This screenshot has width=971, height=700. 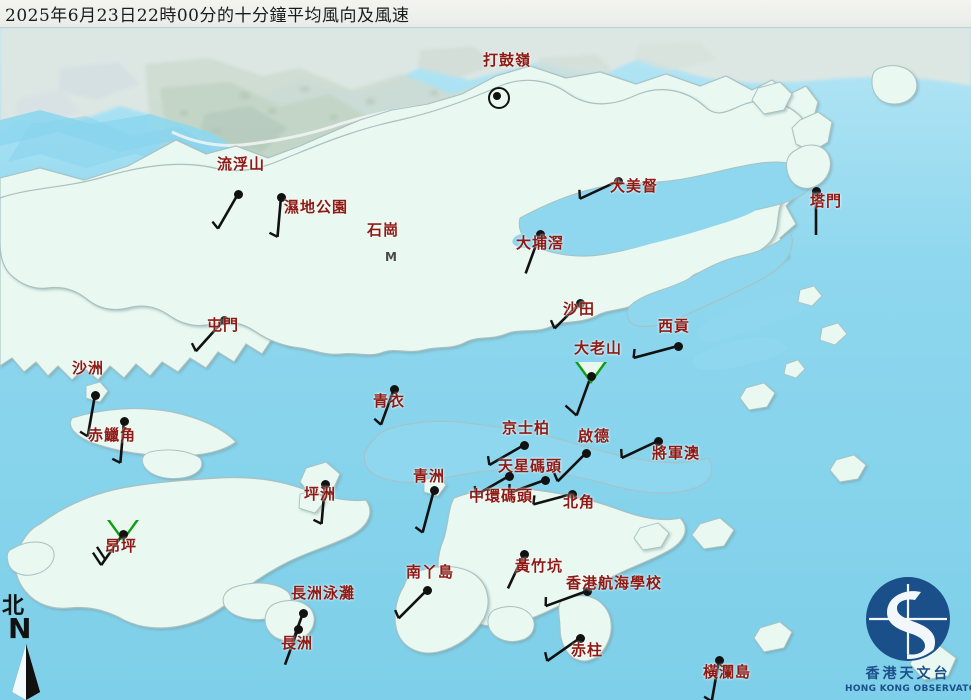 I want to click on wind-barb-tai-mei-tuk, so click(x=598, y=189).